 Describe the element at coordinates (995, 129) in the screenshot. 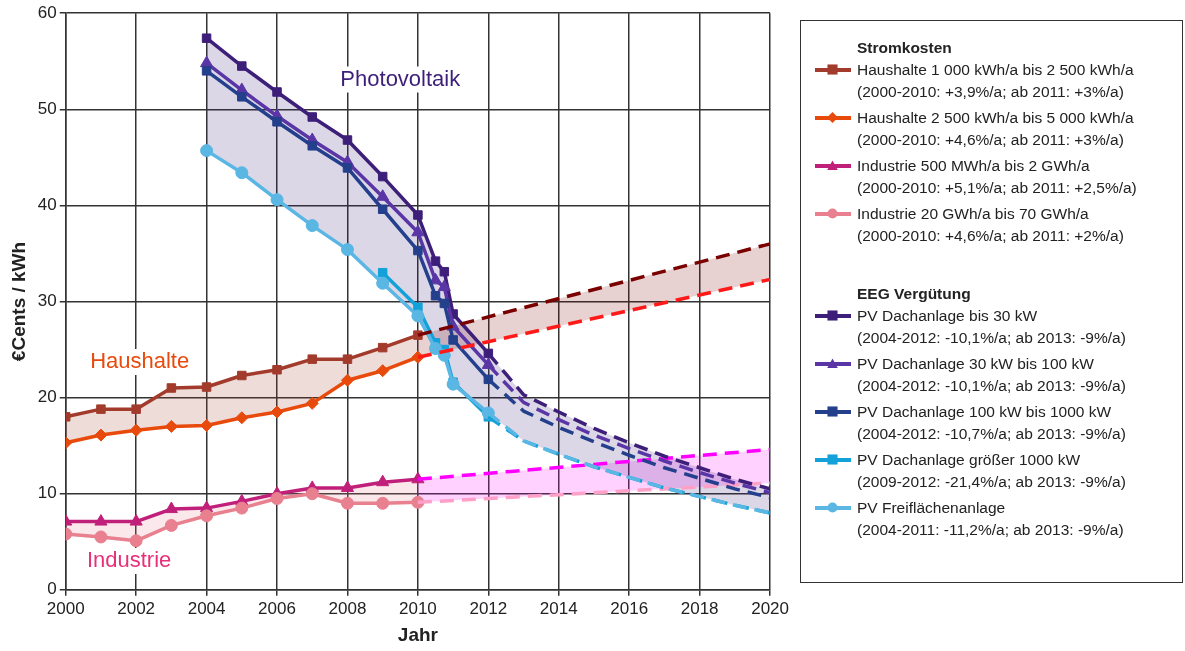

I see `legend-label: Haushalte 2 500 kWh/a bis 5 000 kWh/a (2000-2010: +4,6%/a; ab 2011: +3%/a)` at that location.